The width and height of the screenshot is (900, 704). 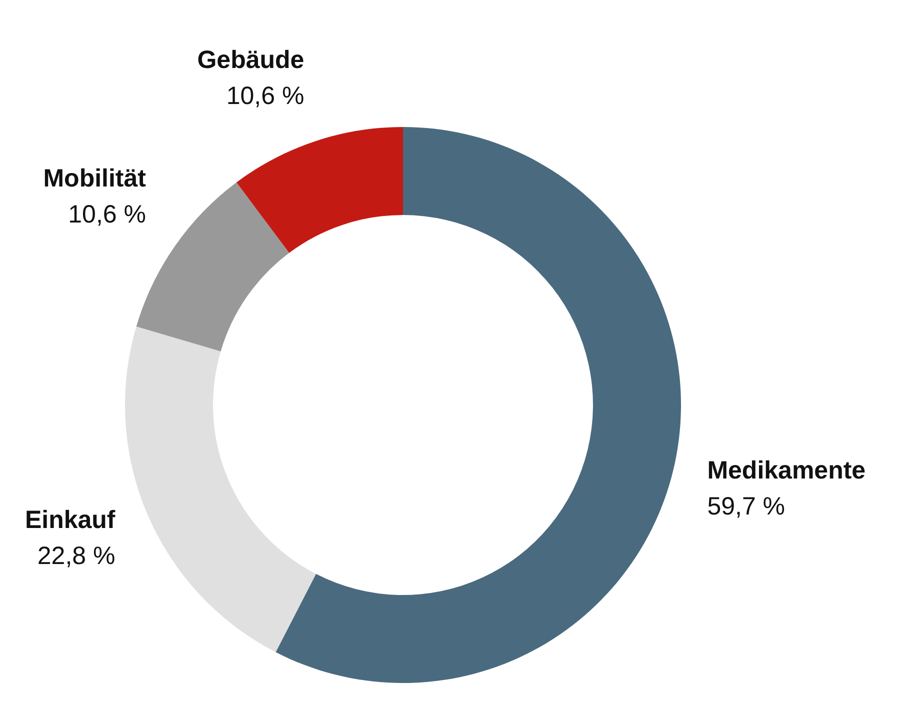 I want to click on slice-label: Medikamente, so click(x=786, y=470).